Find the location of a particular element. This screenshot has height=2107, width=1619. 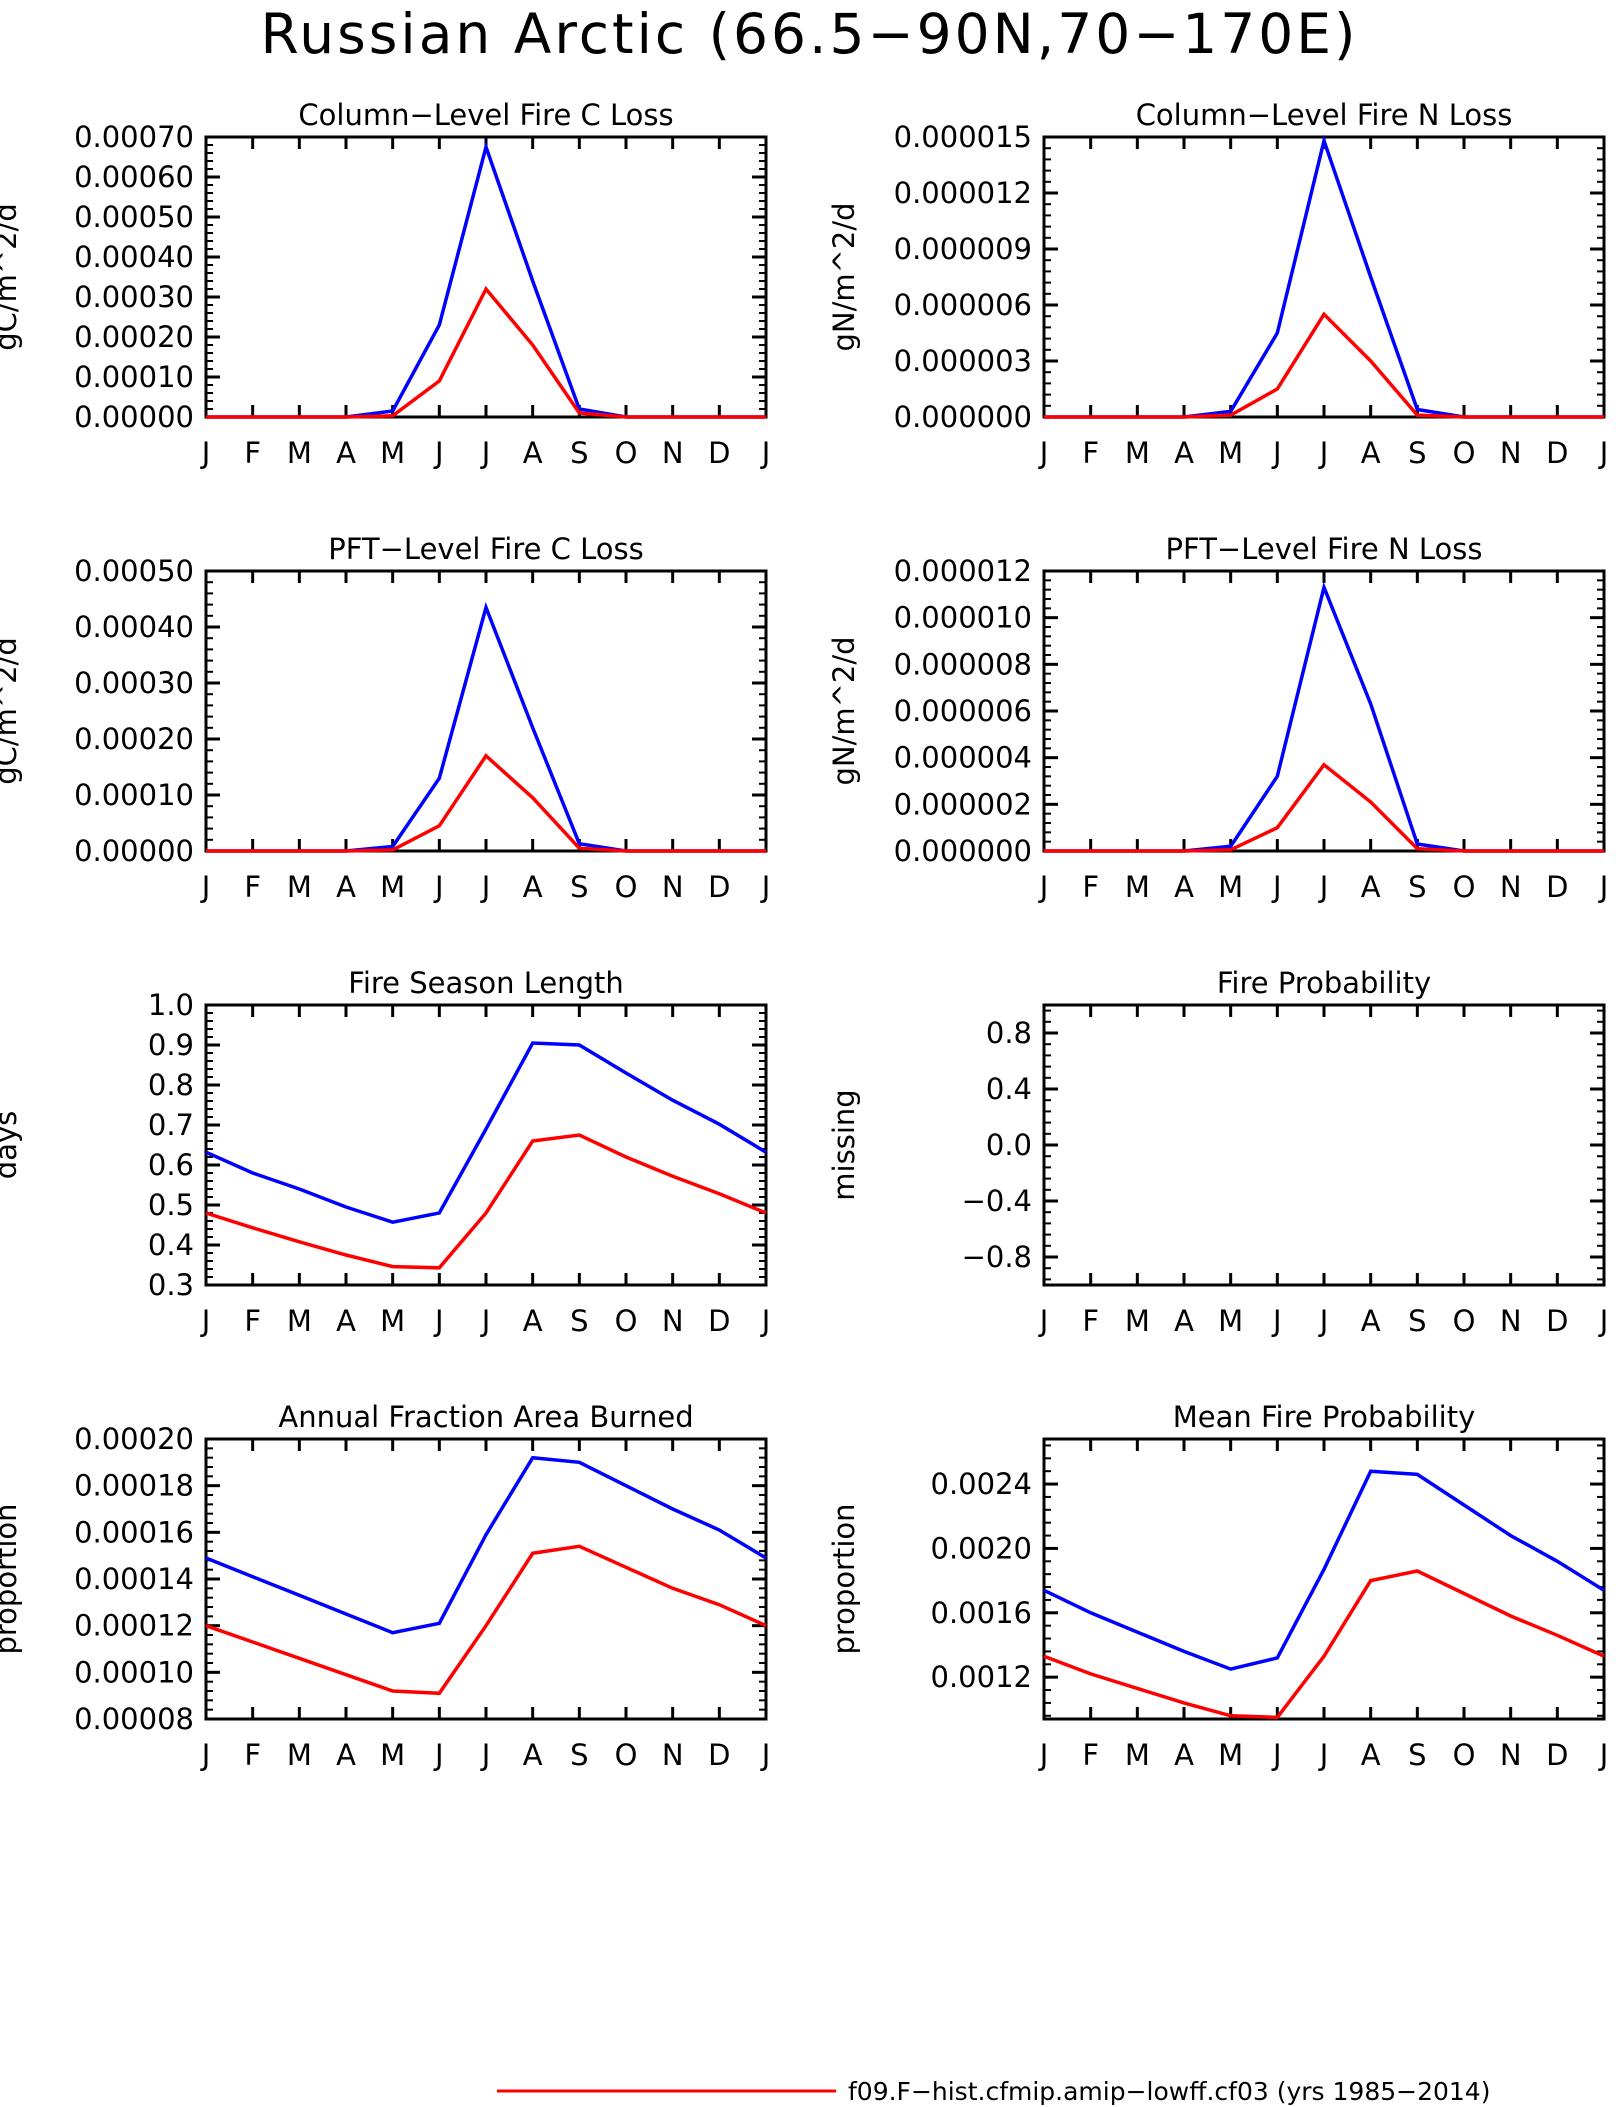

y-tick-label: 0.000010 is located at coordinates (963, 618).